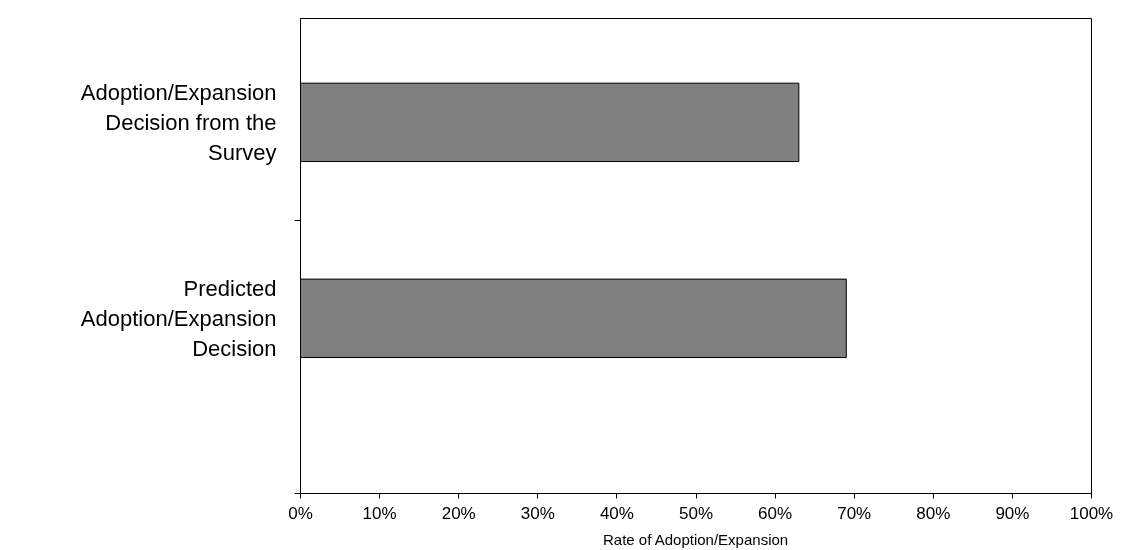 The image size is (1133, 550). What do you see at coordinates (775, 513) in the screenshot?
I see `x-tick-label: 60%` at bounding box center [775, 513].